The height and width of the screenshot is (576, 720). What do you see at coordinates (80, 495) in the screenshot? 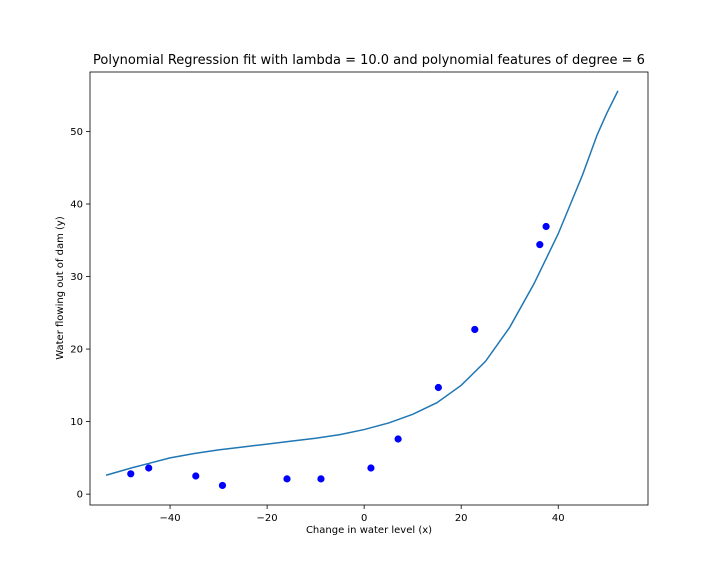
I see `y-tick-label: 0` at bounding box center [80, 495].